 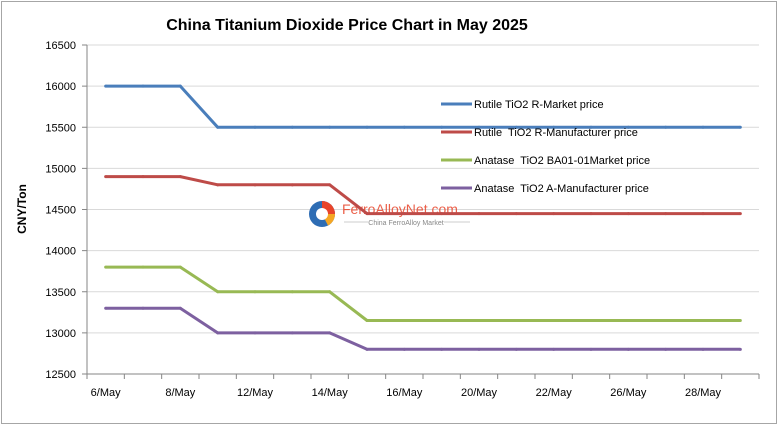 What do you see at coordinates (330, 393) in the screenshot?
I see `x-tick-label: 14/May` at bounding box center [330, 393].